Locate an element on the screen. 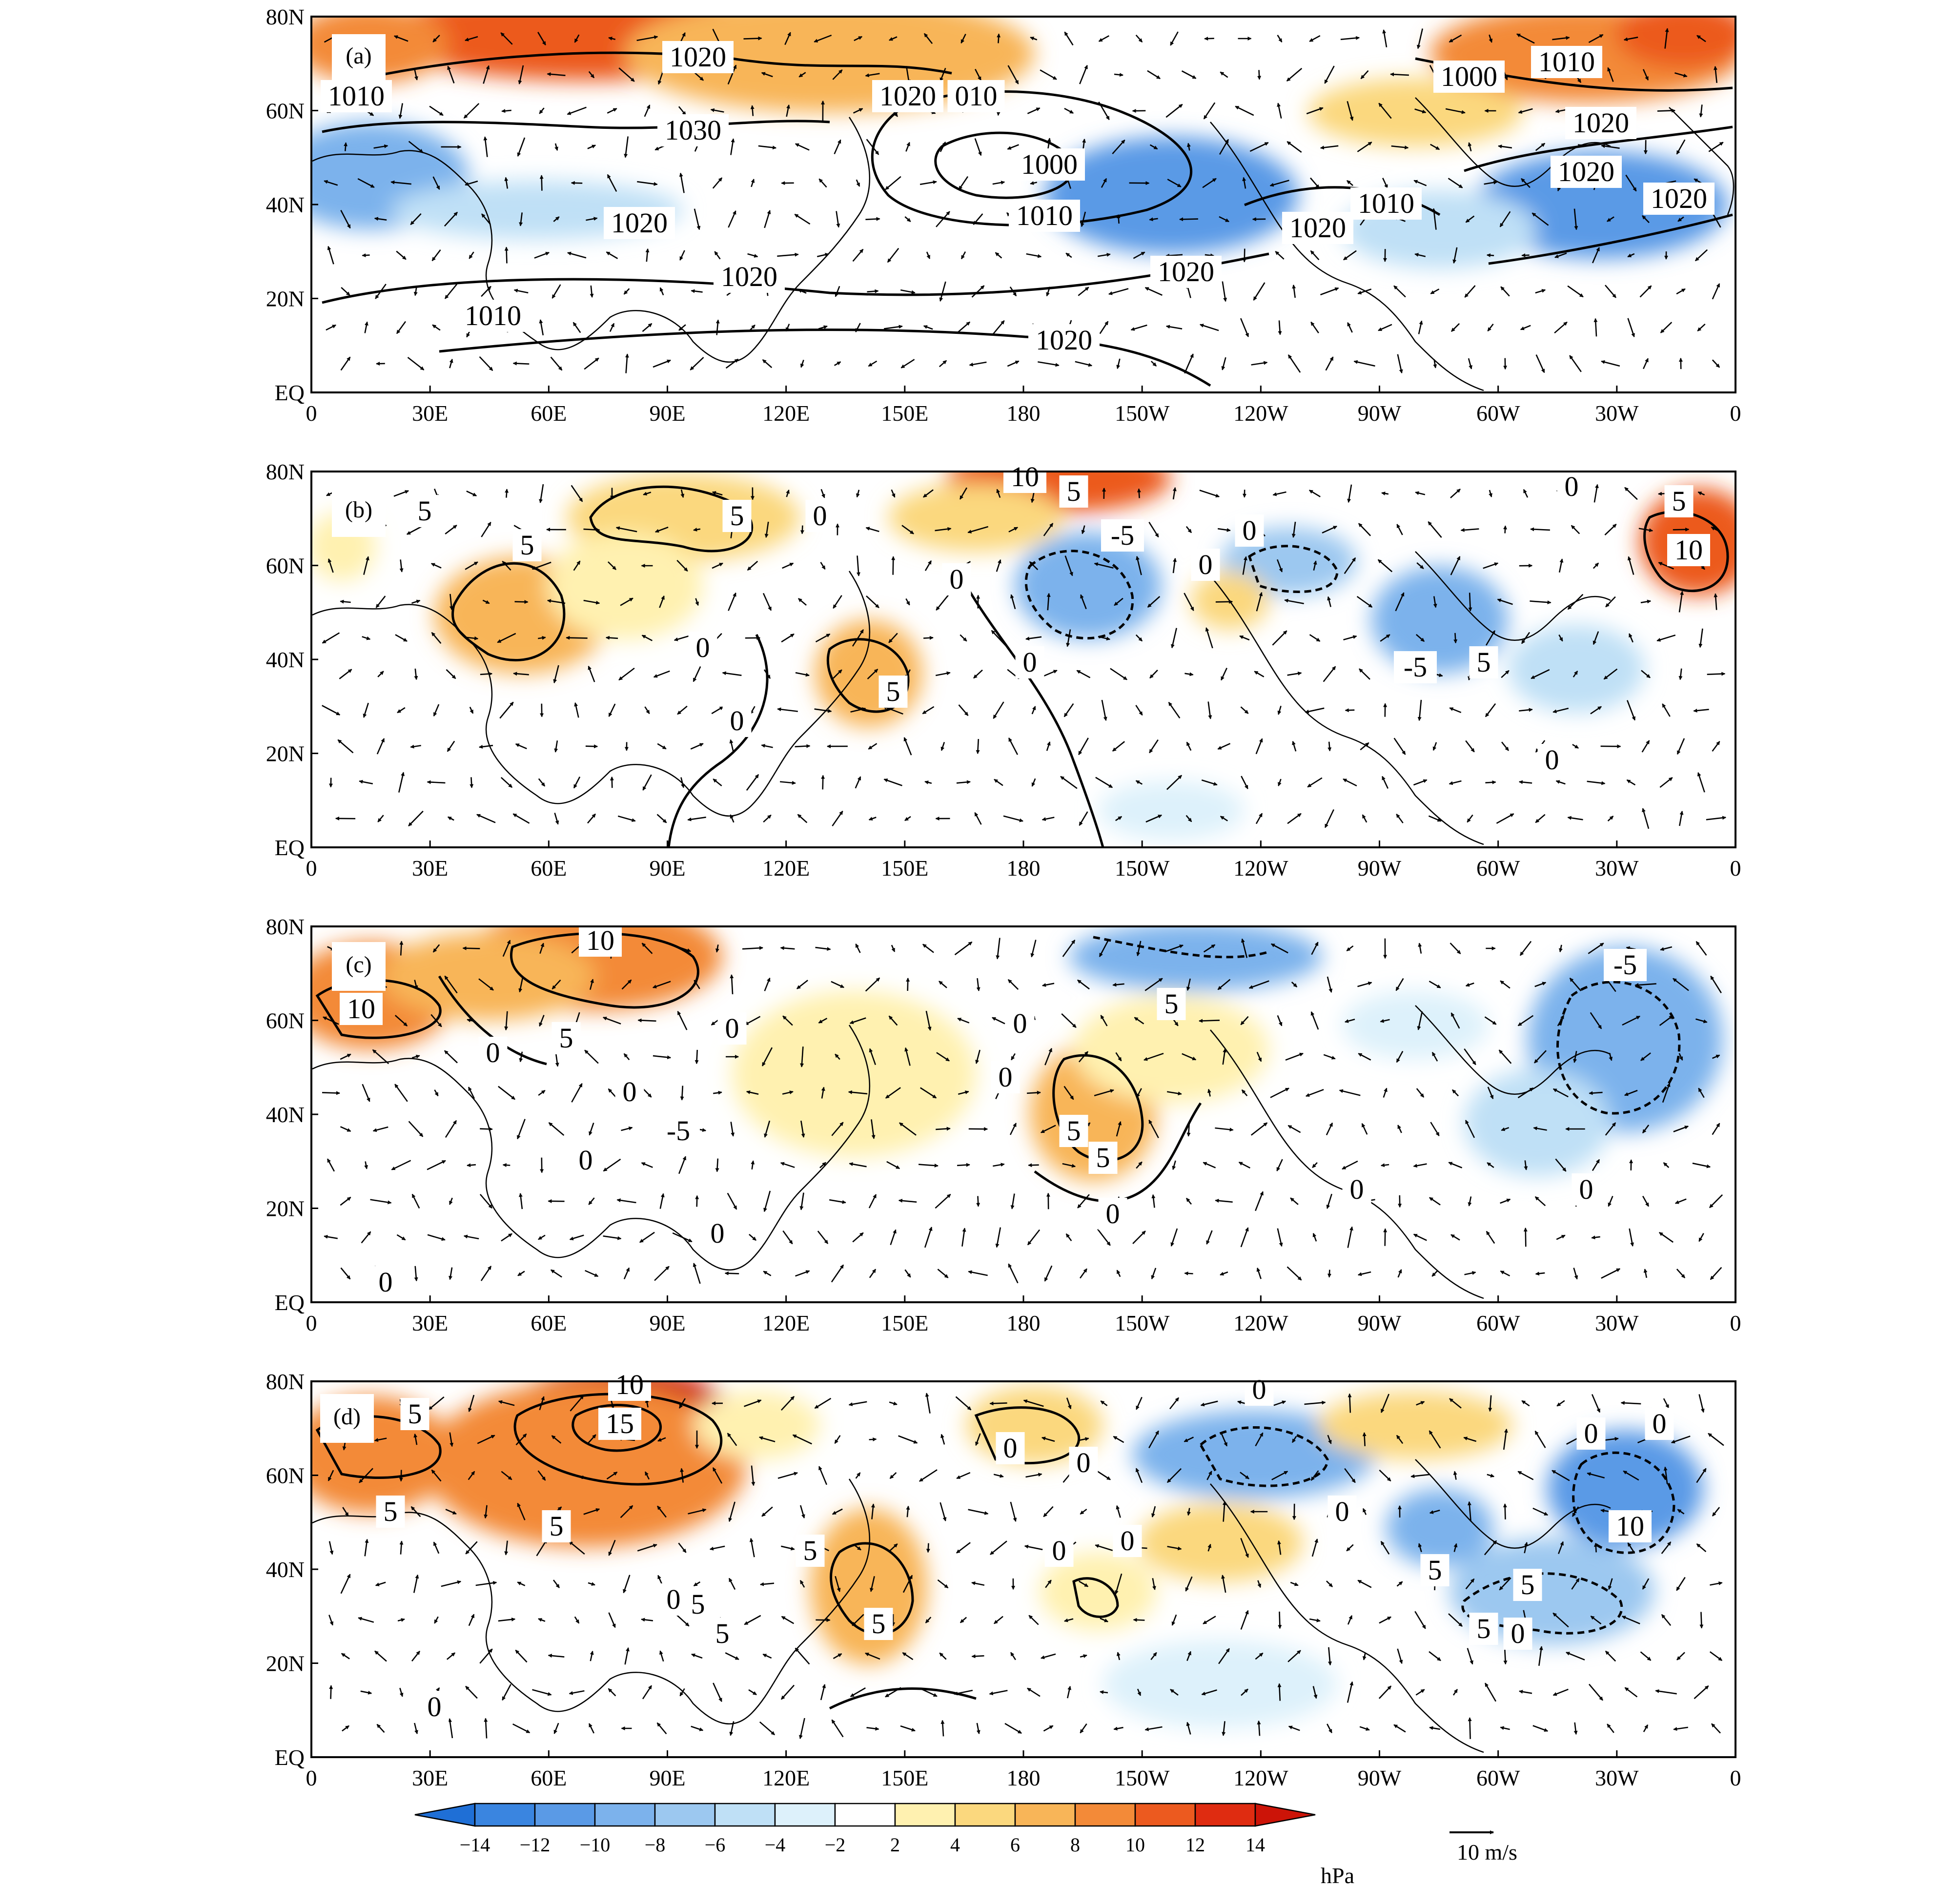  contour-label: 1010 is located at coordinates (357, 96).